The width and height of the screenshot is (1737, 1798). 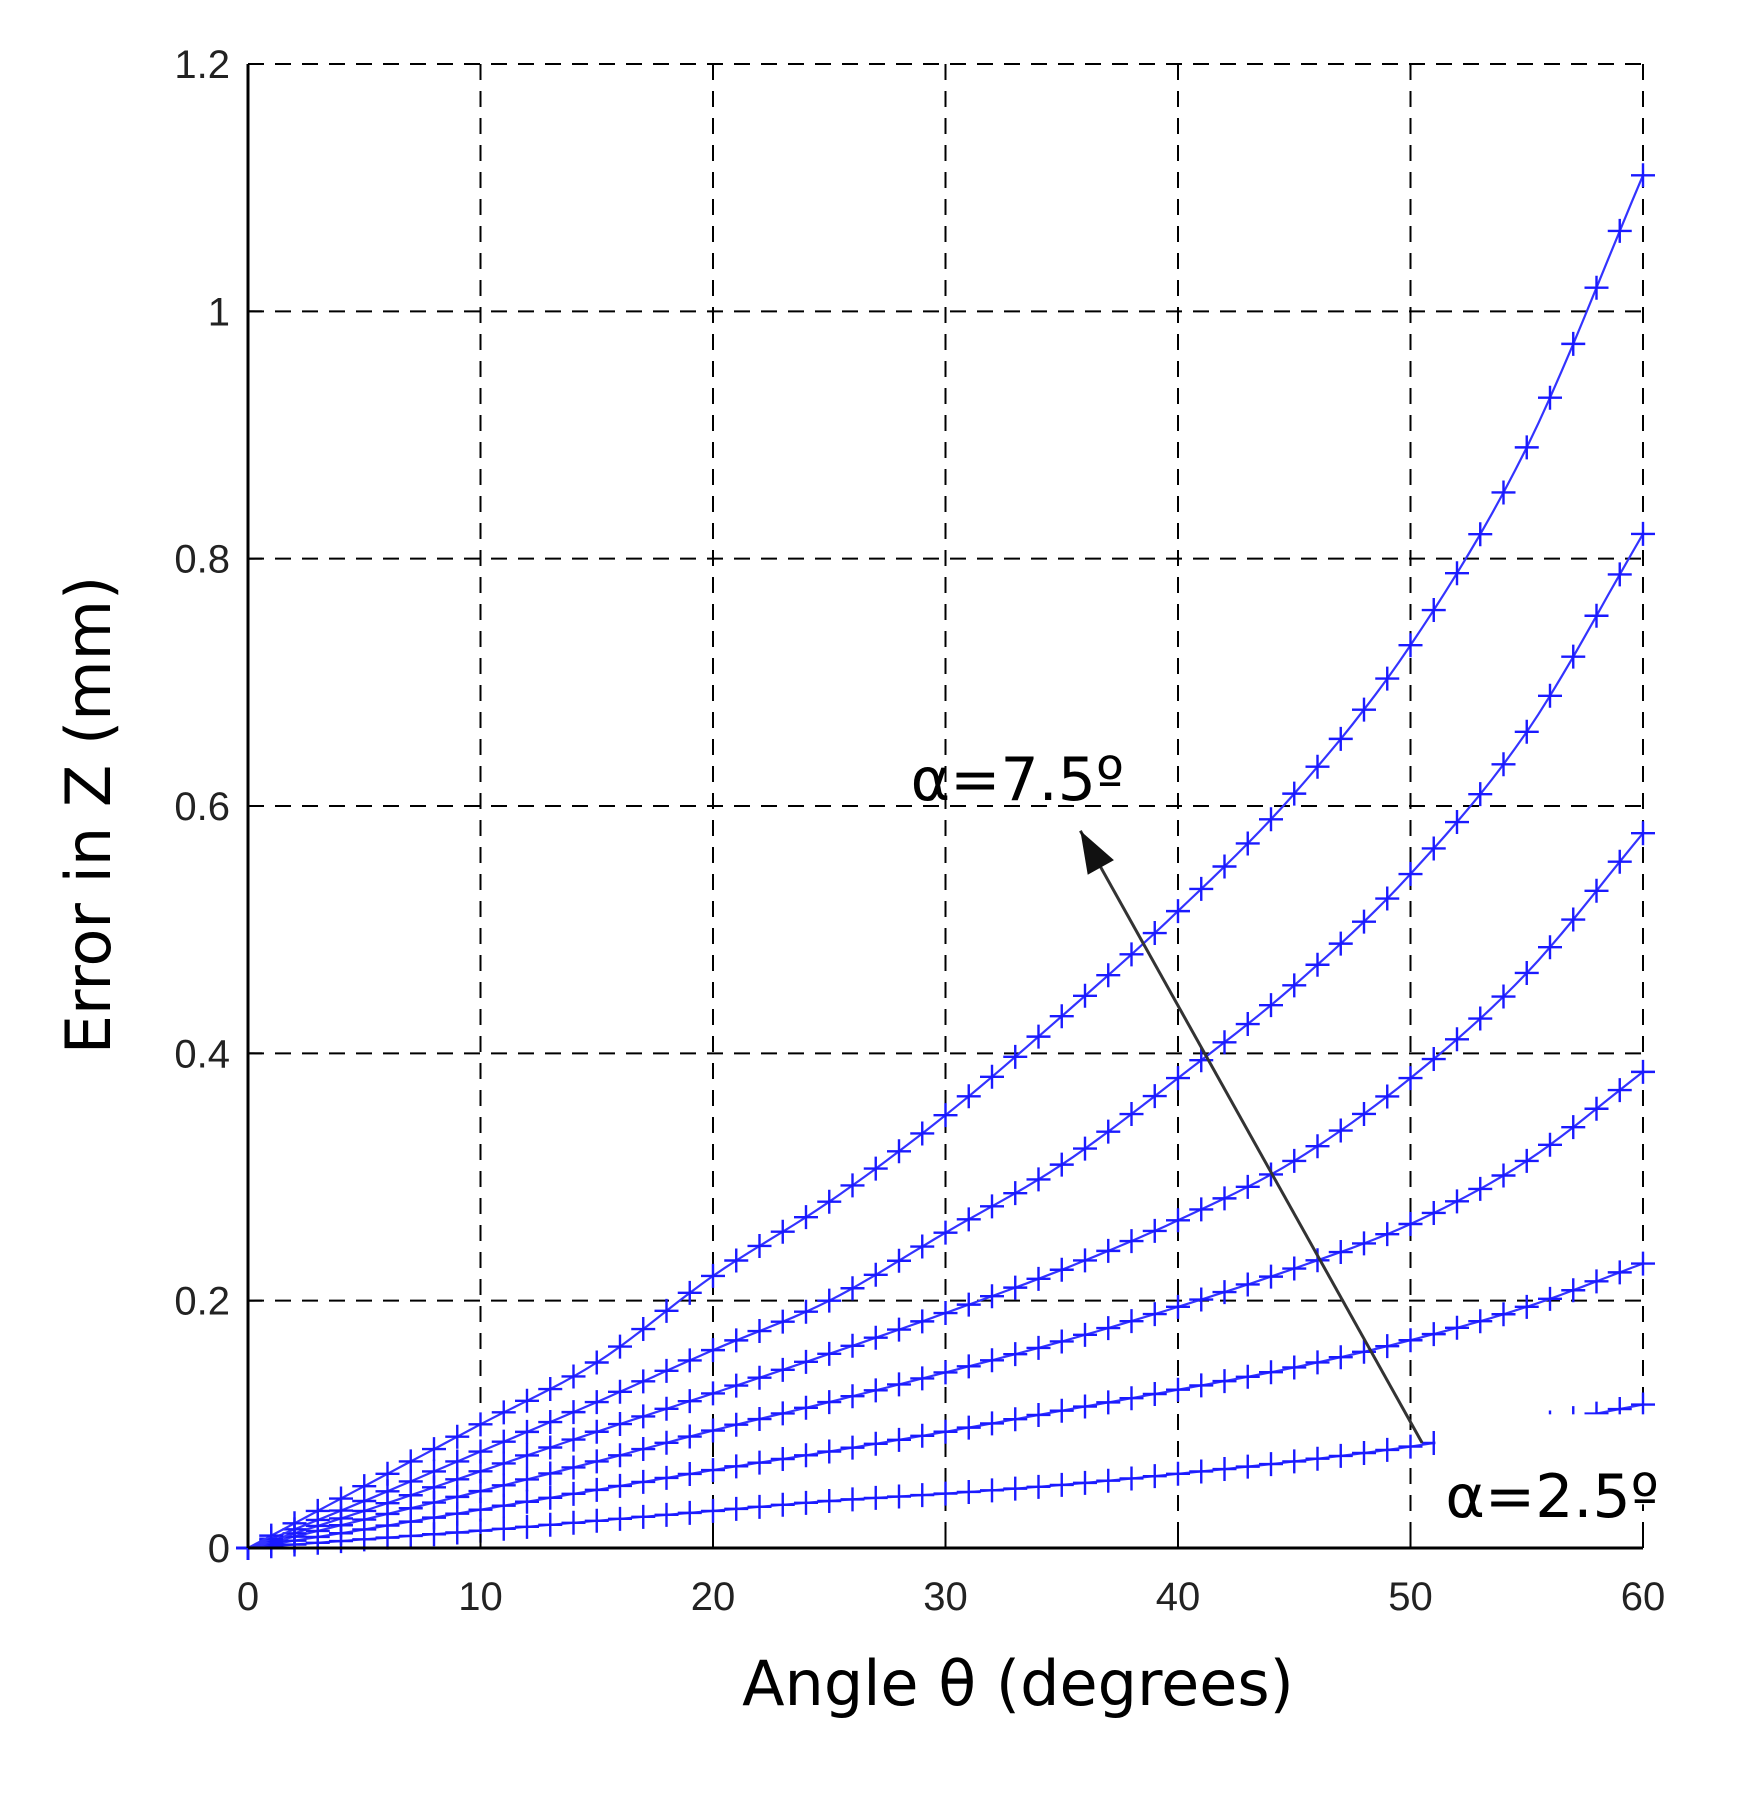 What do you see at coordinates (202, 1302) in the screenshot?
I see `y-tick-label-1: 0.2` at bounding box center [202, 1302].